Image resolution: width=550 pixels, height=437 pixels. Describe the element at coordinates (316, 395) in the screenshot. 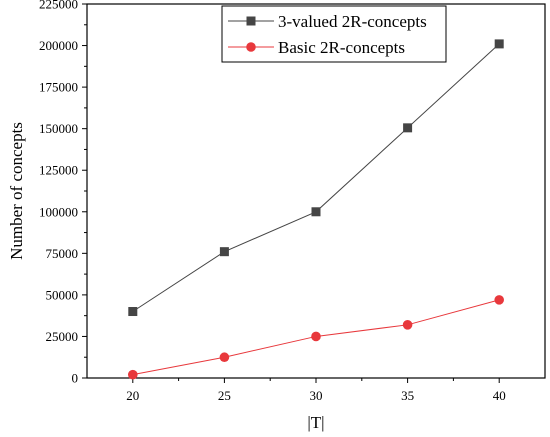

I see `x-tick-label: 30` at that location.